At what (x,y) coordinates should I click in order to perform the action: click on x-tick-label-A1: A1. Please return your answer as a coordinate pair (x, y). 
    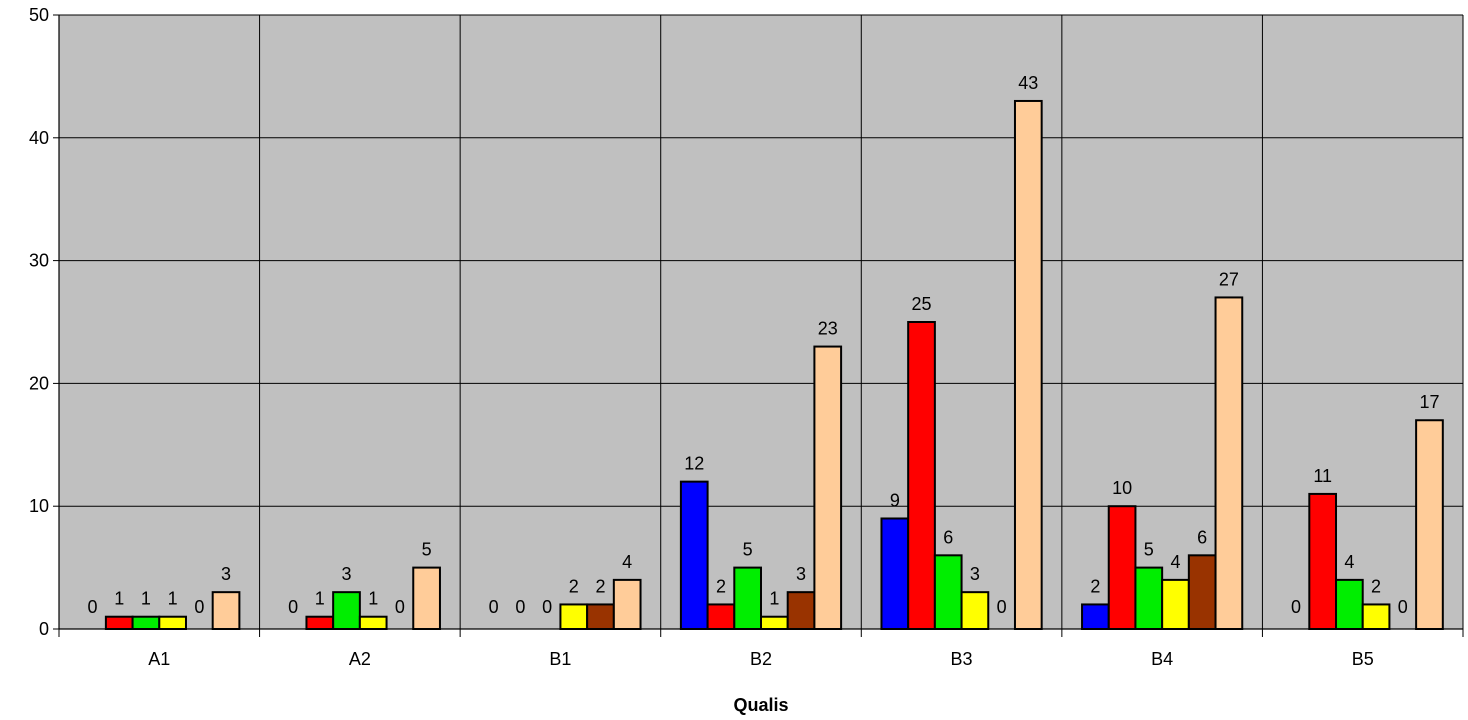
    Looking at the image, I should click on (159, 659).